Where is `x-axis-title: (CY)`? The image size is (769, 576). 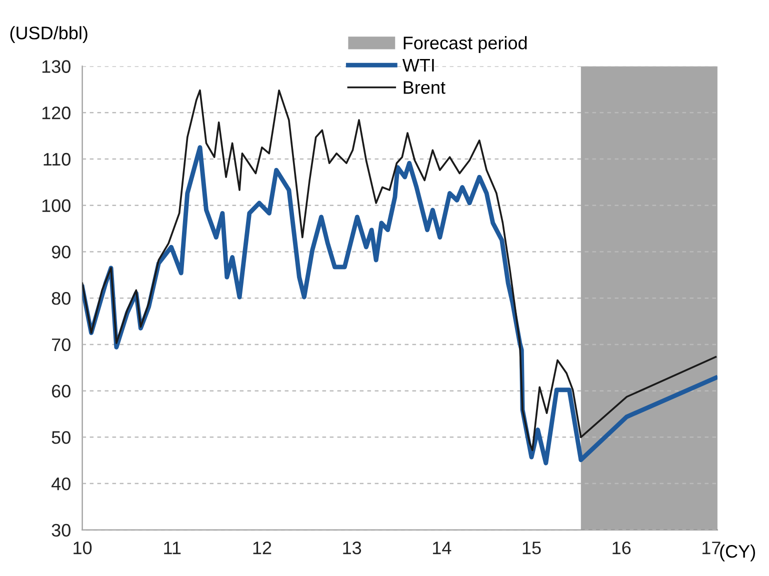
x-axis-title: (CY) is located at coordinates (737, 553).